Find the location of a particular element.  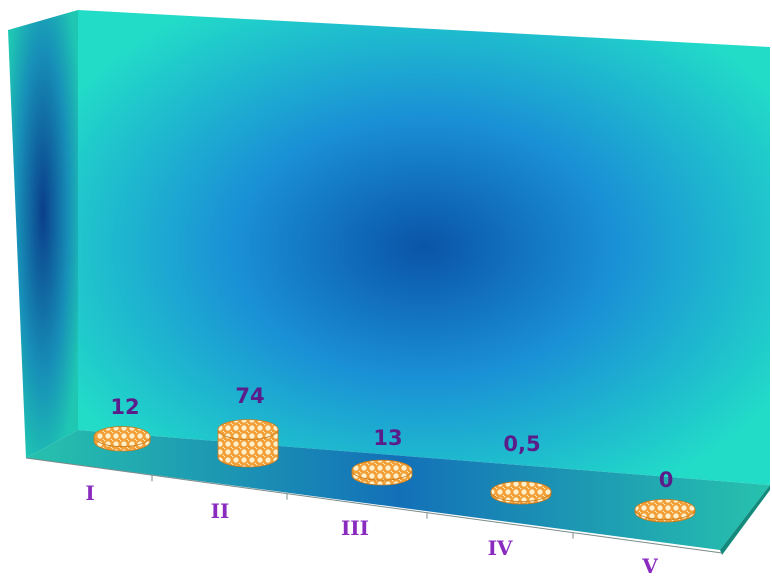

value-label-ii: 74 is located at coordinates (249, 396).